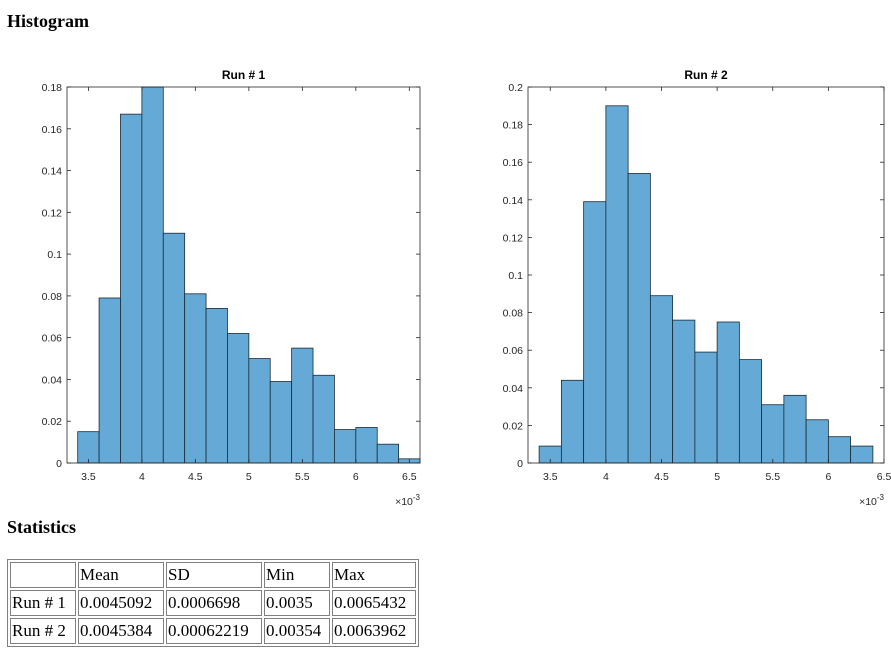  I want to click on table-cell: 0.00354, so click(297, 631).